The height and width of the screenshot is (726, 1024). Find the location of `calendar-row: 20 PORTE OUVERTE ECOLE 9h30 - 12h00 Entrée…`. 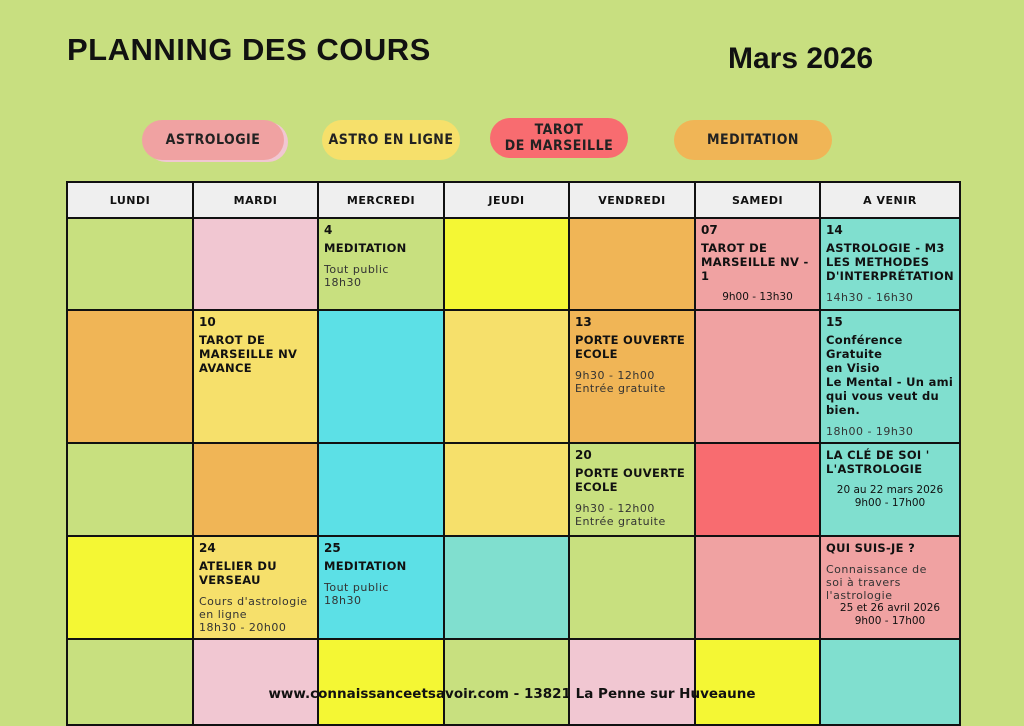

calendar-row: 20 PORTE OUVERTE ECOLE 9h30 - 12h00 Entrée… is located at coordinates (513, 489).